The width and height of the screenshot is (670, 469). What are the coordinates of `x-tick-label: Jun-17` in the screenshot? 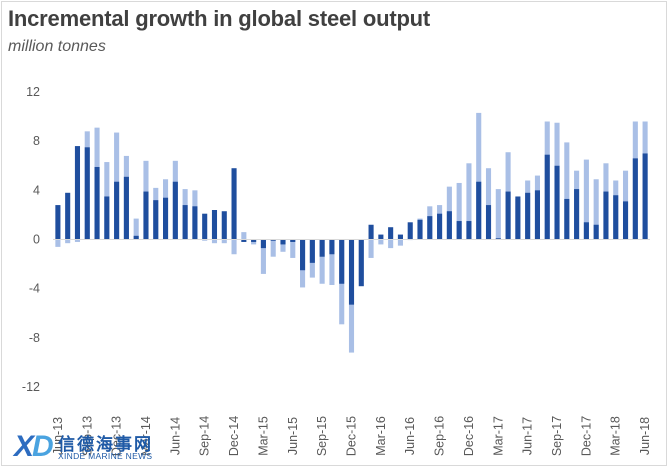 It's located at (528, 436).